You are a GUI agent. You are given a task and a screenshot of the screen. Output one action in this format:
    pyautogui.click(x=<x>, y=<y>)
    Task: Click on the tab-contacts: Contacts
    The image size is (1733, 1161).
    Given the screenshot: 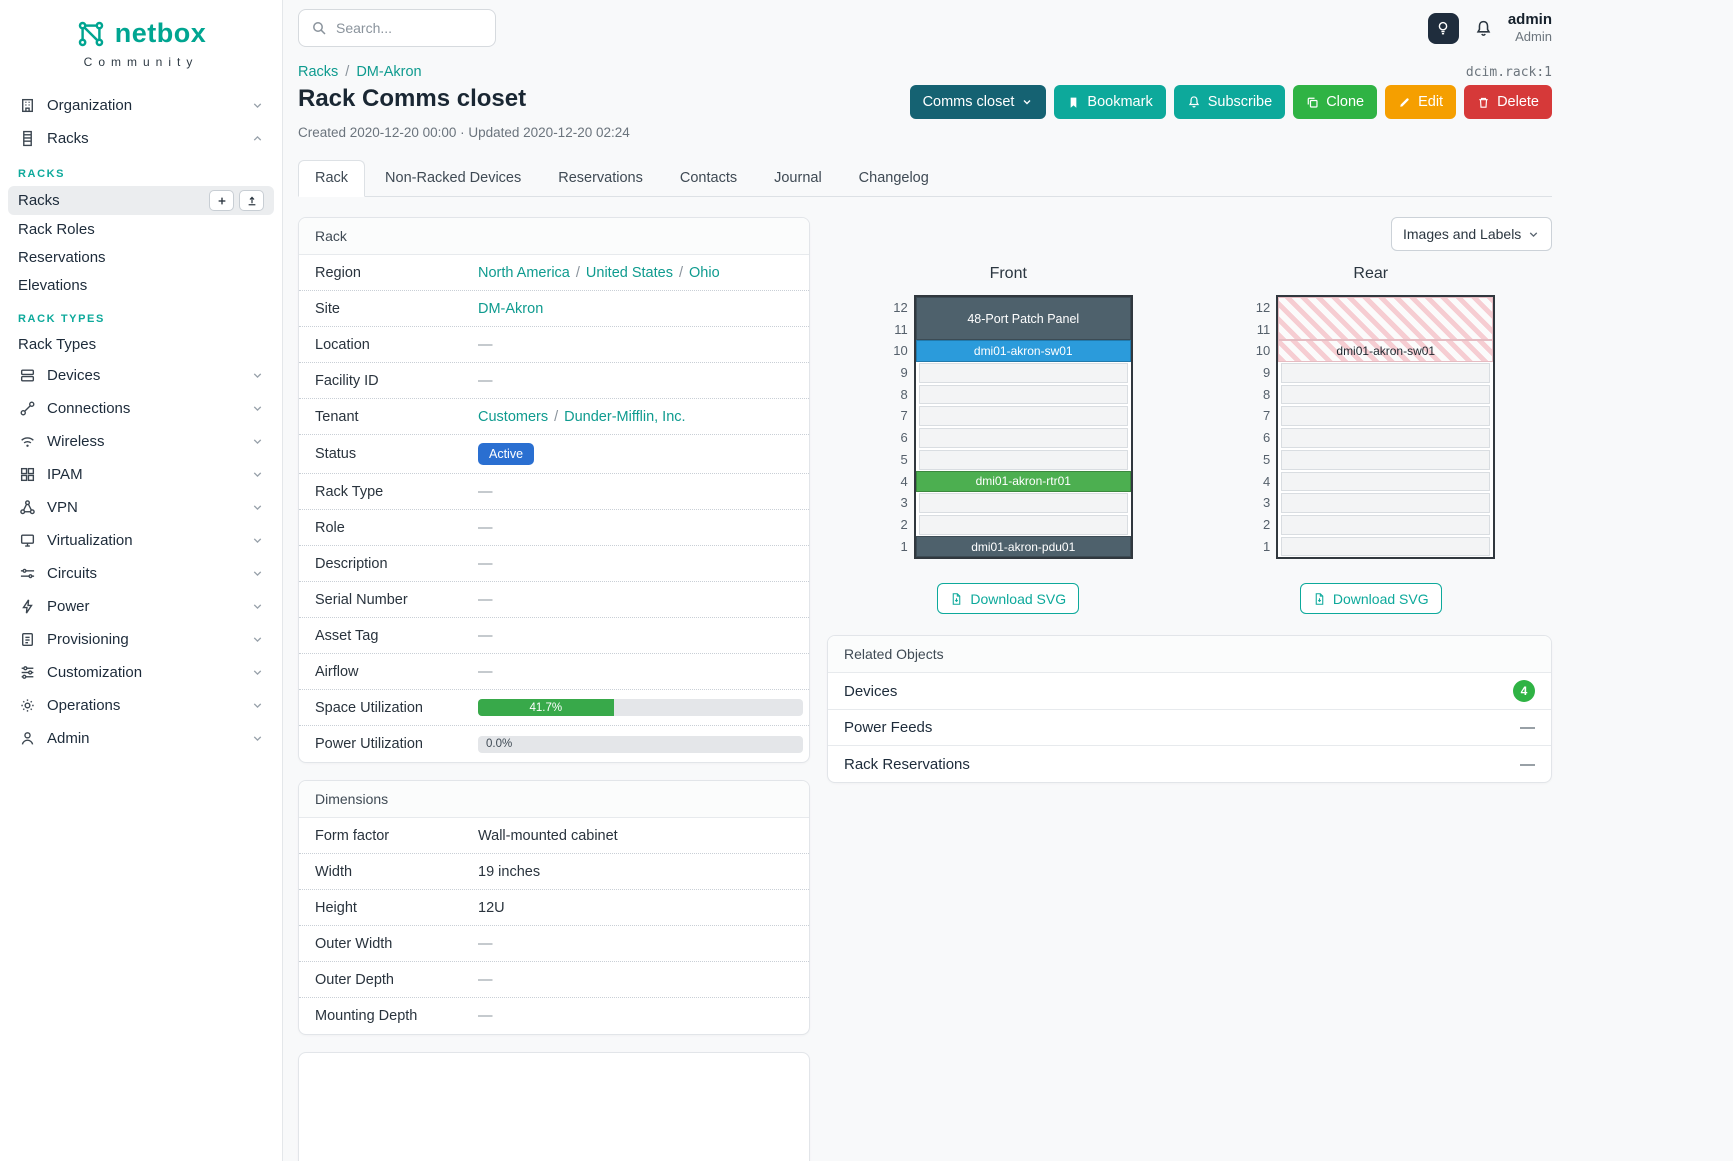 What is the action you would take?
    pyautogui.click(x=708, y=178)
    